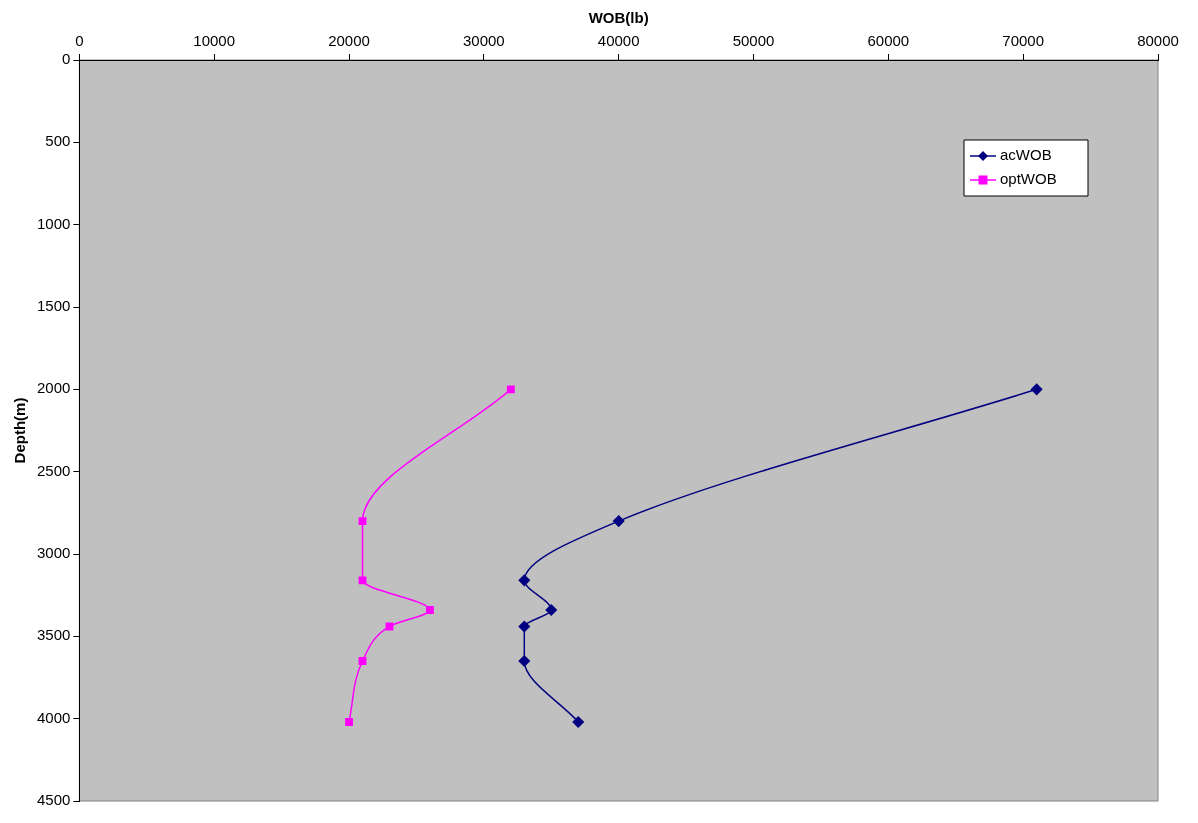 This screenshot has width=1198, height=823. I want to click on x-tick-label: 30000, so click(484, 41).